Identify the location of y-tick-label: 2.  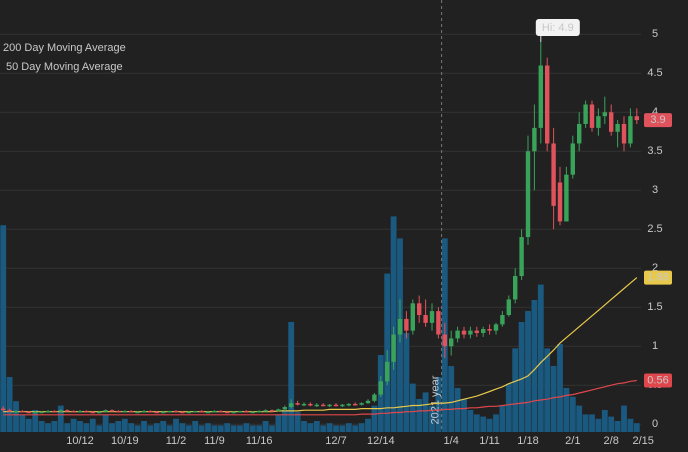
(655, 268).